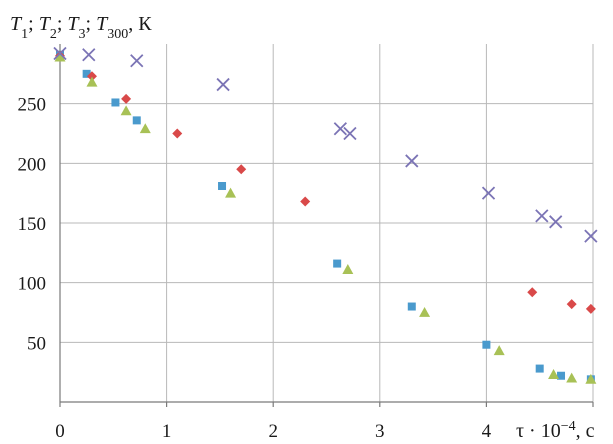 The width and height of the screenshot is (613, 444). I want to click on x-tick-label: 2, so click(273, 431).